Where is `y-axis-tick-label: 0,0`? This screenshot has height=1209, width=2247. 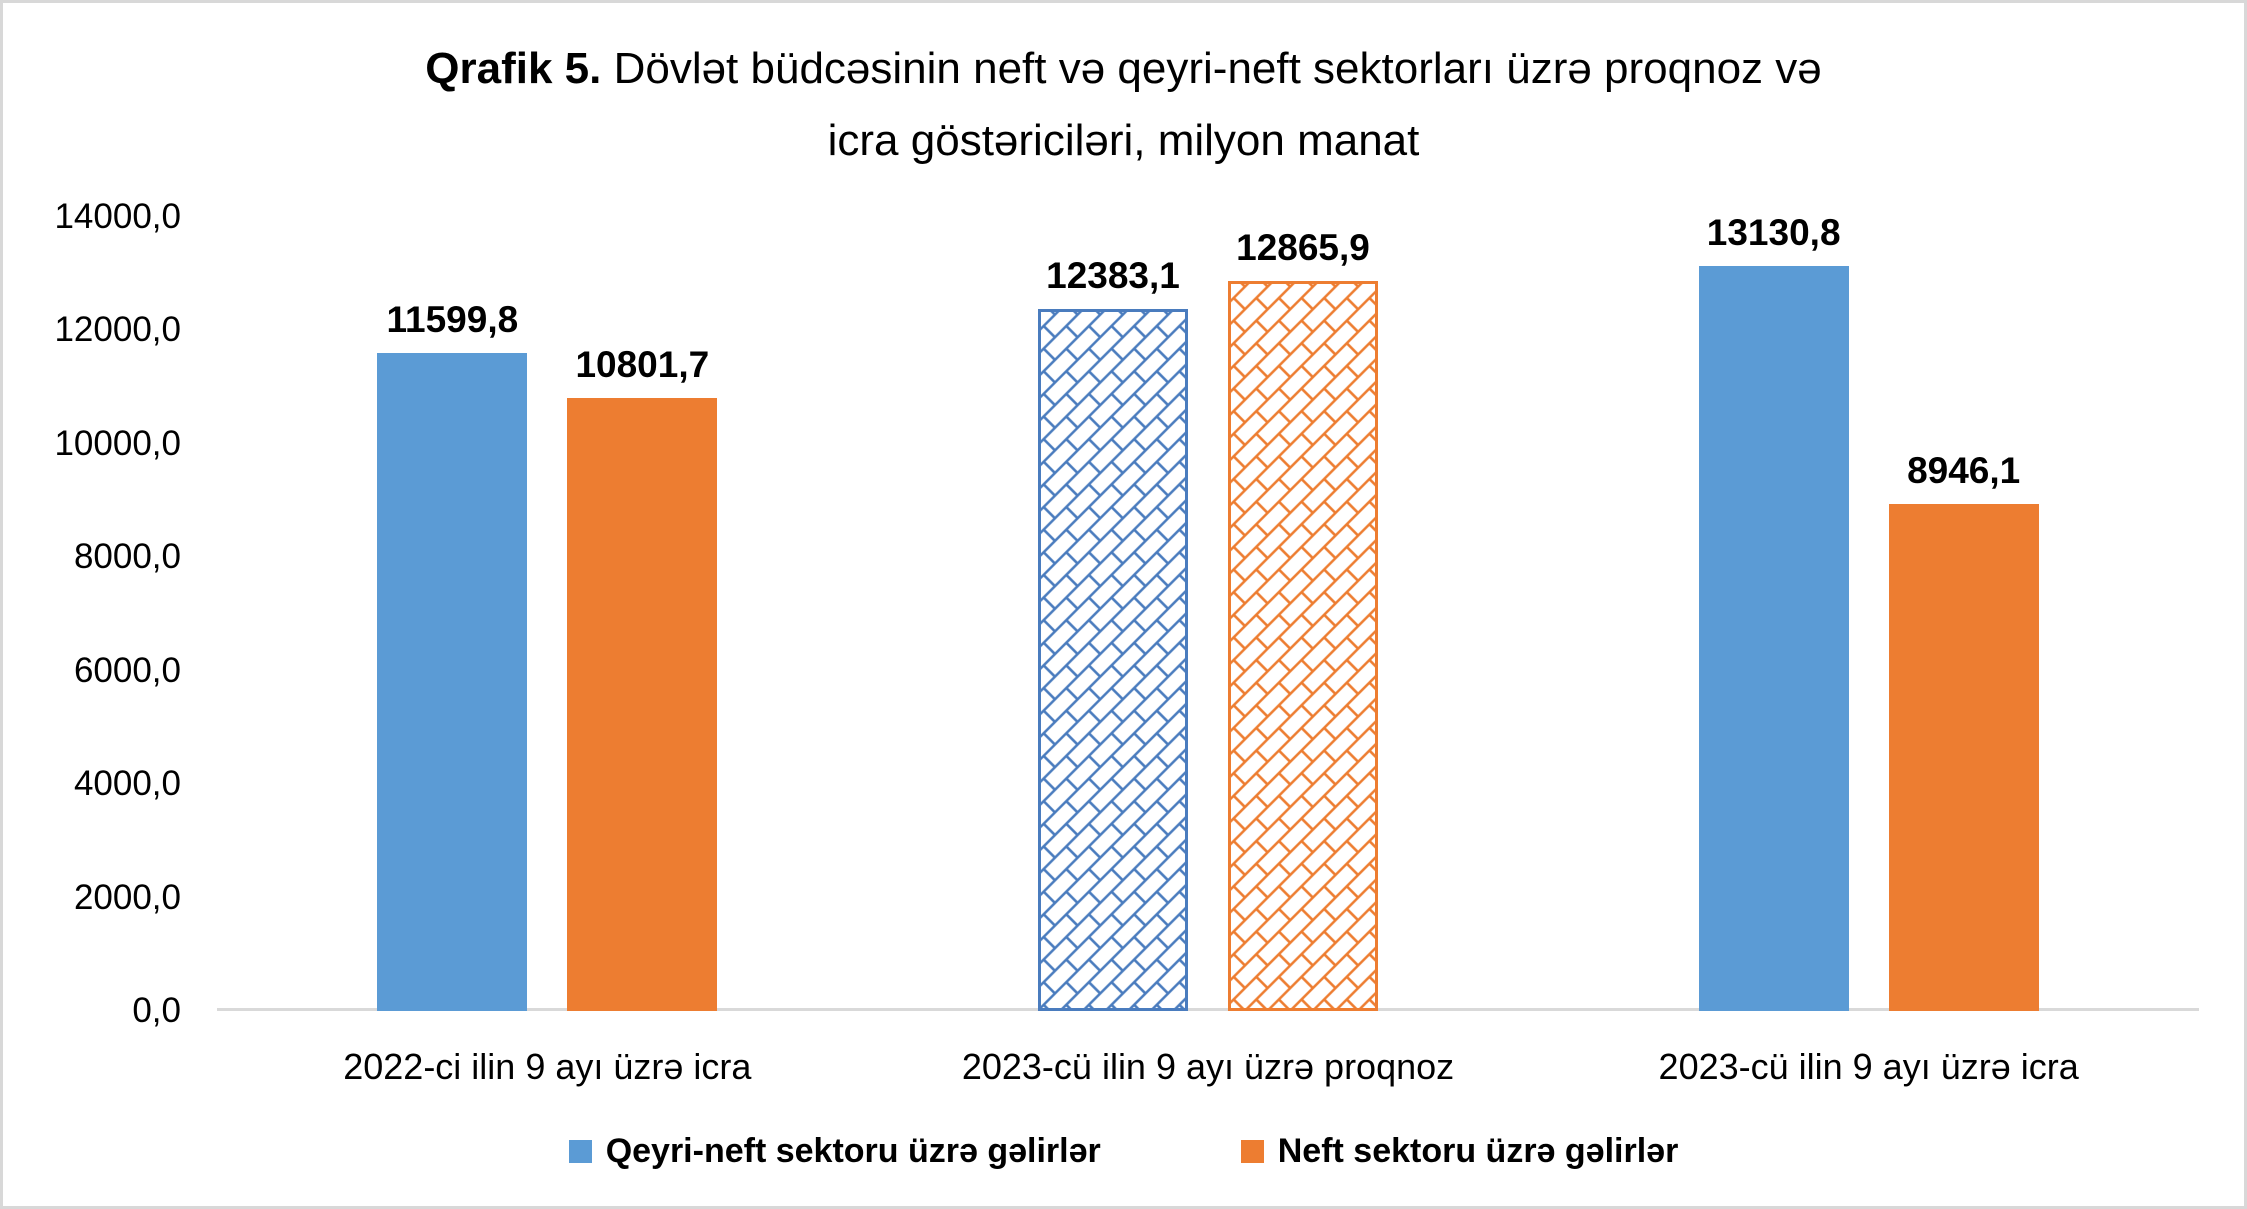
y-axis-tick-label: 0,0 is located at coordinates (156, 1010).